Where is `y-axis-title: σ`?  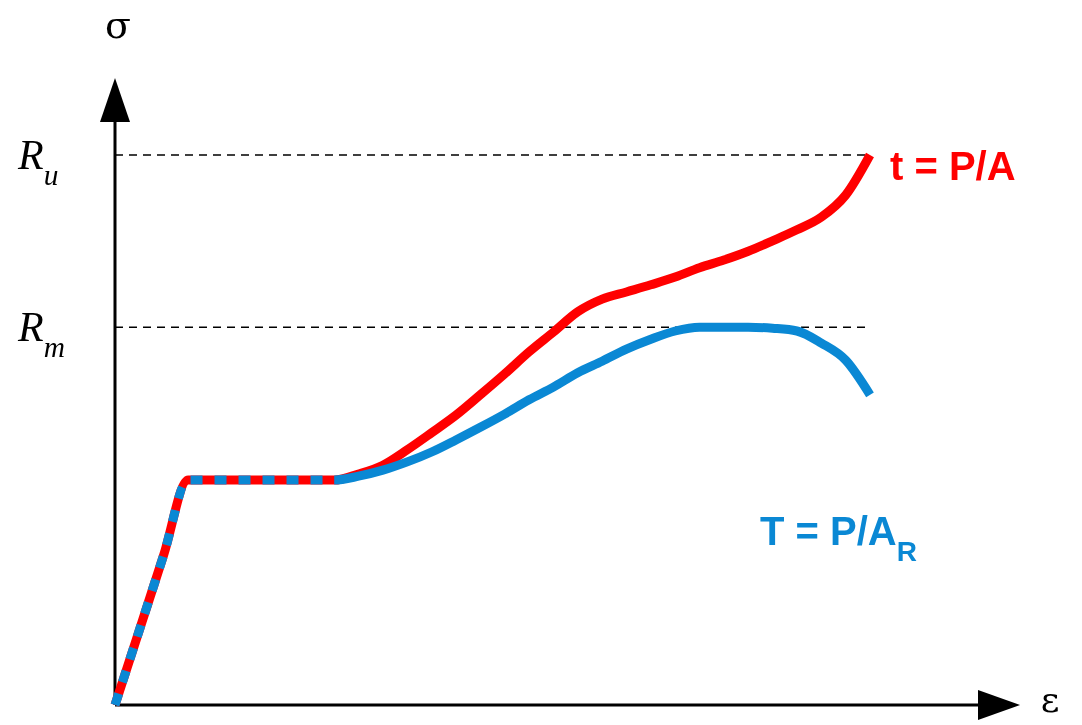 y-axis-title: σ is located at coordinates (118, 25).